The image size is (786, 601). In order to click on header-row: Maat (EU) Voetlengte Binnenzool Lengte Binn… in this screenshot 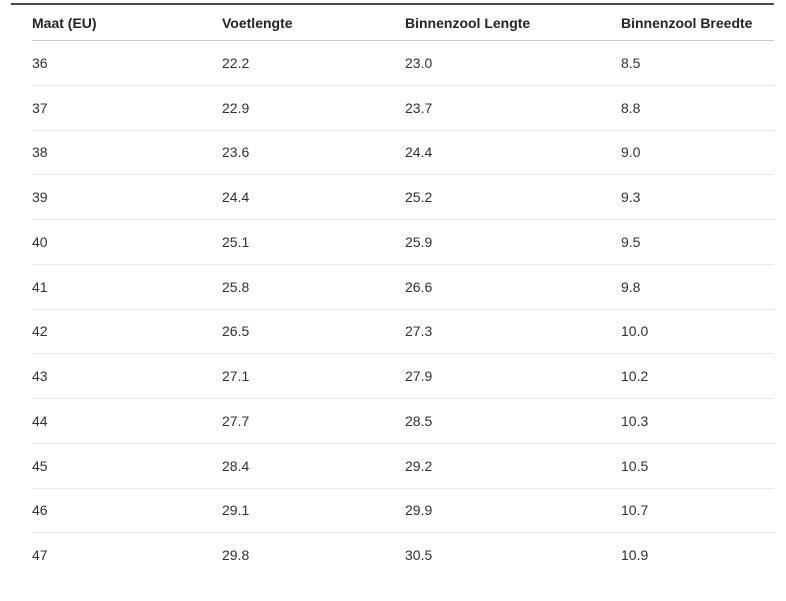, I will do `click(403, 23)`.